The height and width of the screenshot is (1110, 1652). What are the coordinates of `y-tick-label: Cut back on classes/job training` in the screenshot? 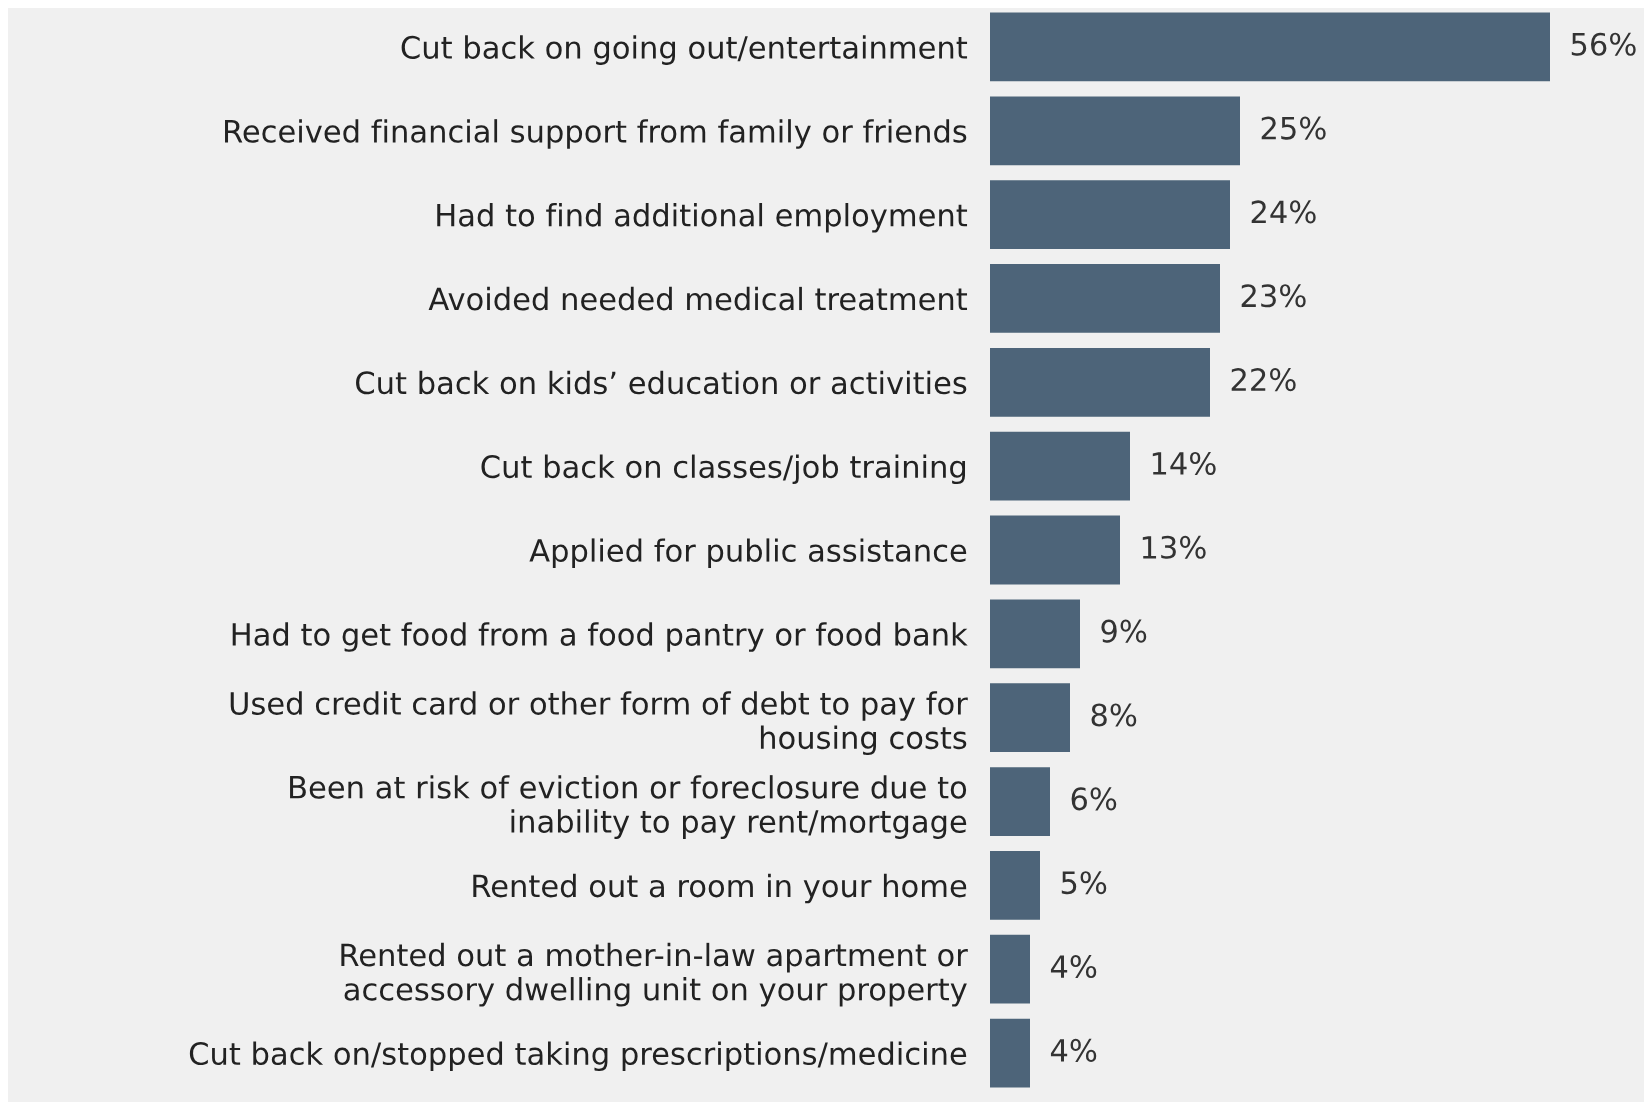 It's located at (723, 469).